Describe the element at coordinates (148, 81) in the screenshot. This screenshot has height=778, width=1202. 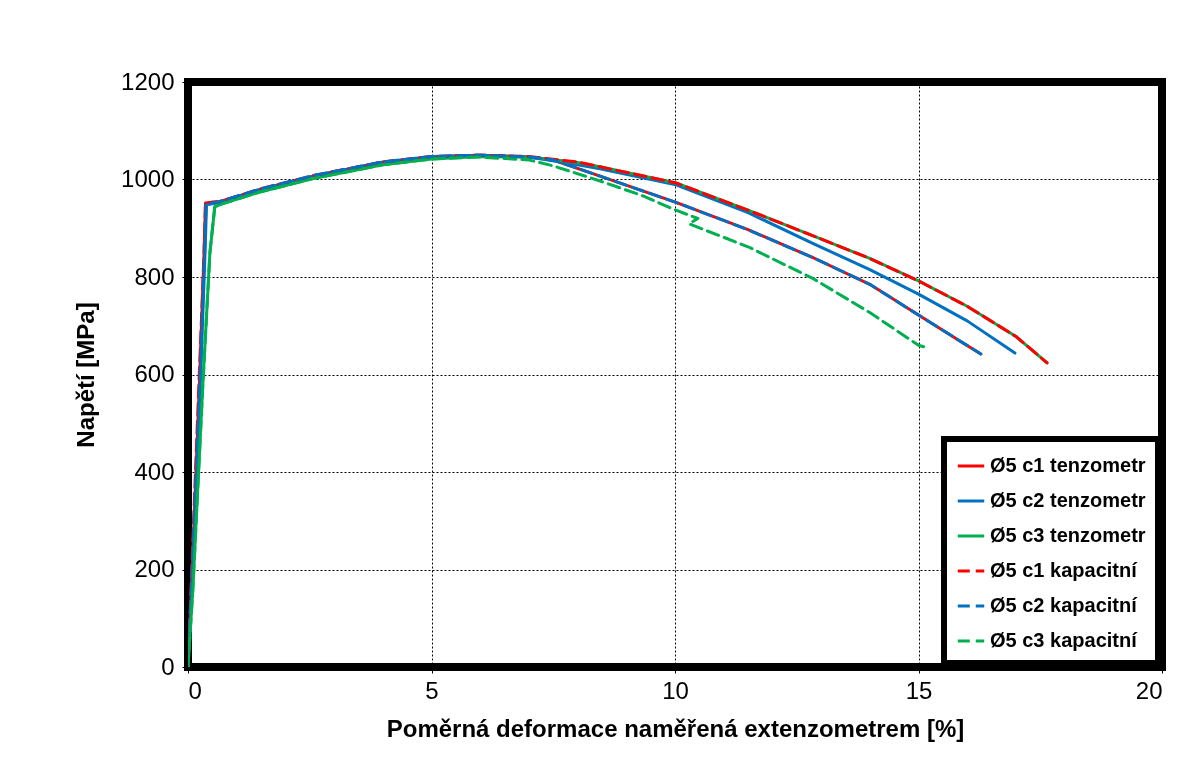
I see `y-tick-label: 1200` at that location.